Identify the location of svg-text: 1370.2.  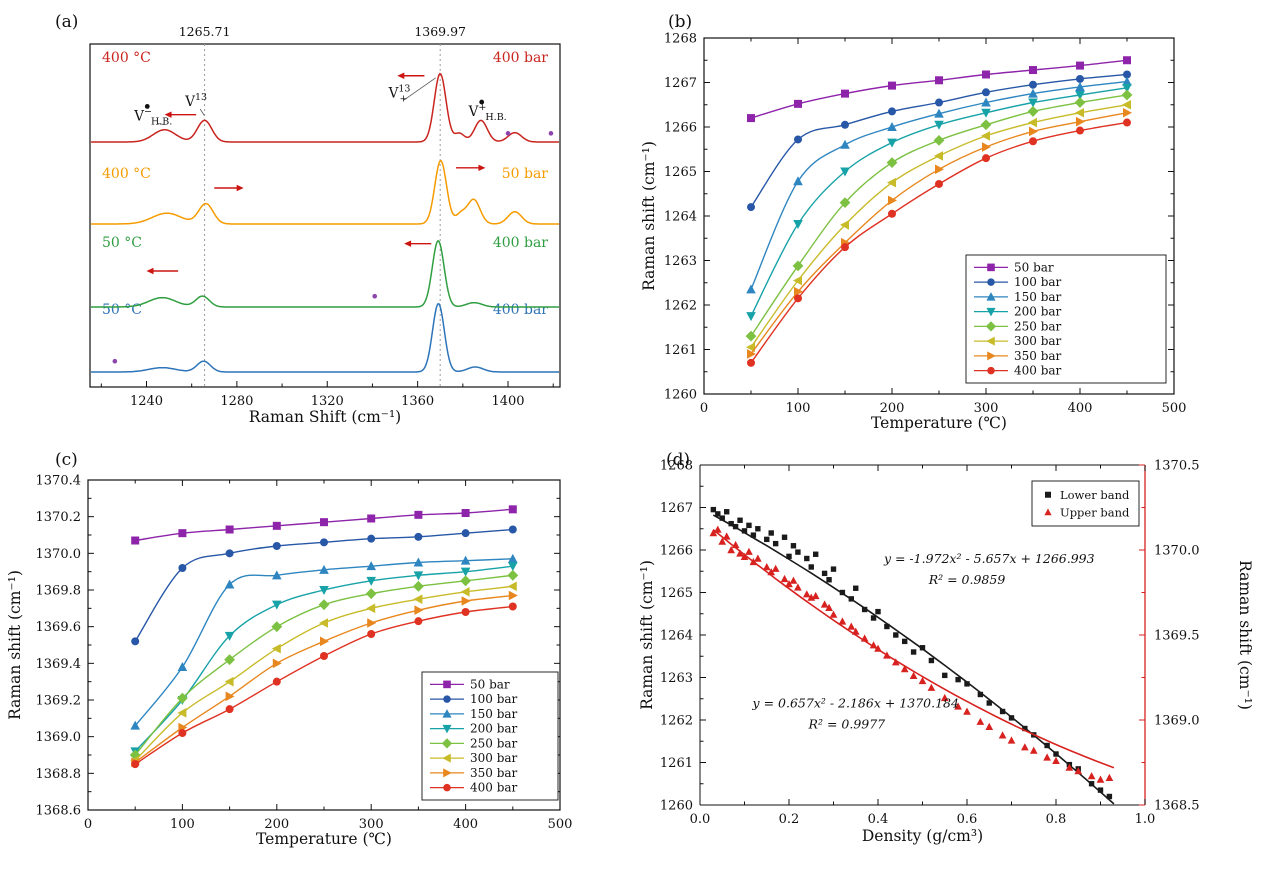
(59, 517).